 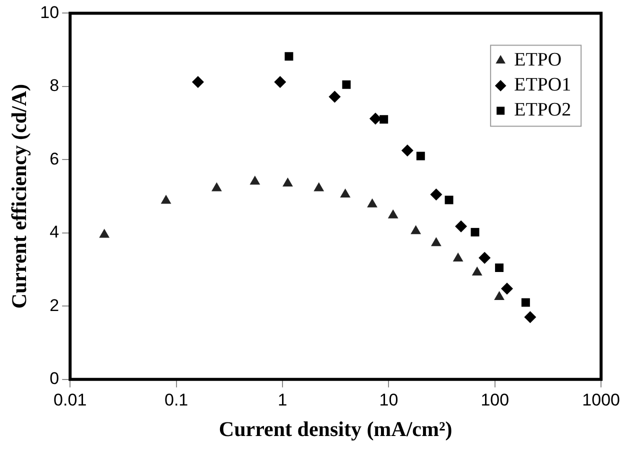 What do you see at coordinates (335, 428) in the screenshot?
I see `x-axis-title: Current density (mA/cm²)` at bounding box center [335, 428].